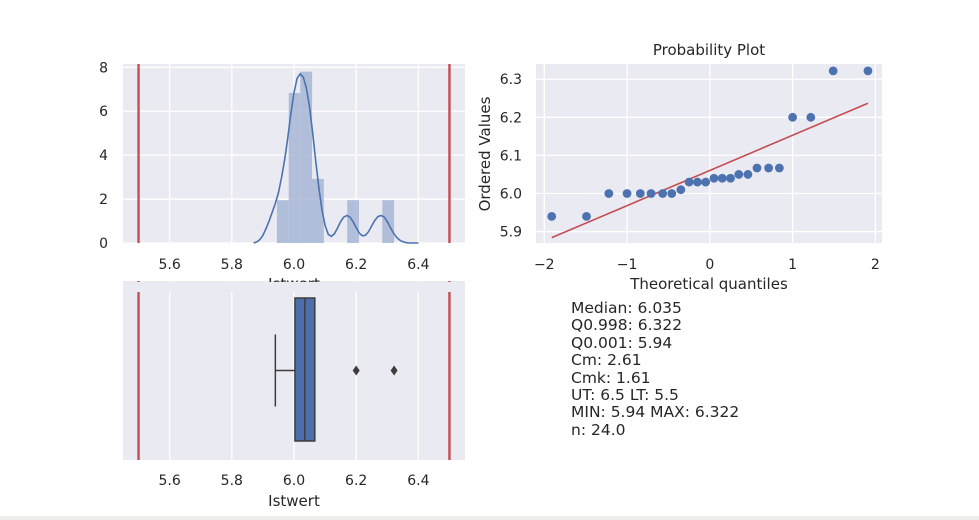 This screenshot has height=520, width=979. Describe the element at coordinates (511, 194) in the screenshot. I see `probability-y-tick-label: 6.0` at that location.